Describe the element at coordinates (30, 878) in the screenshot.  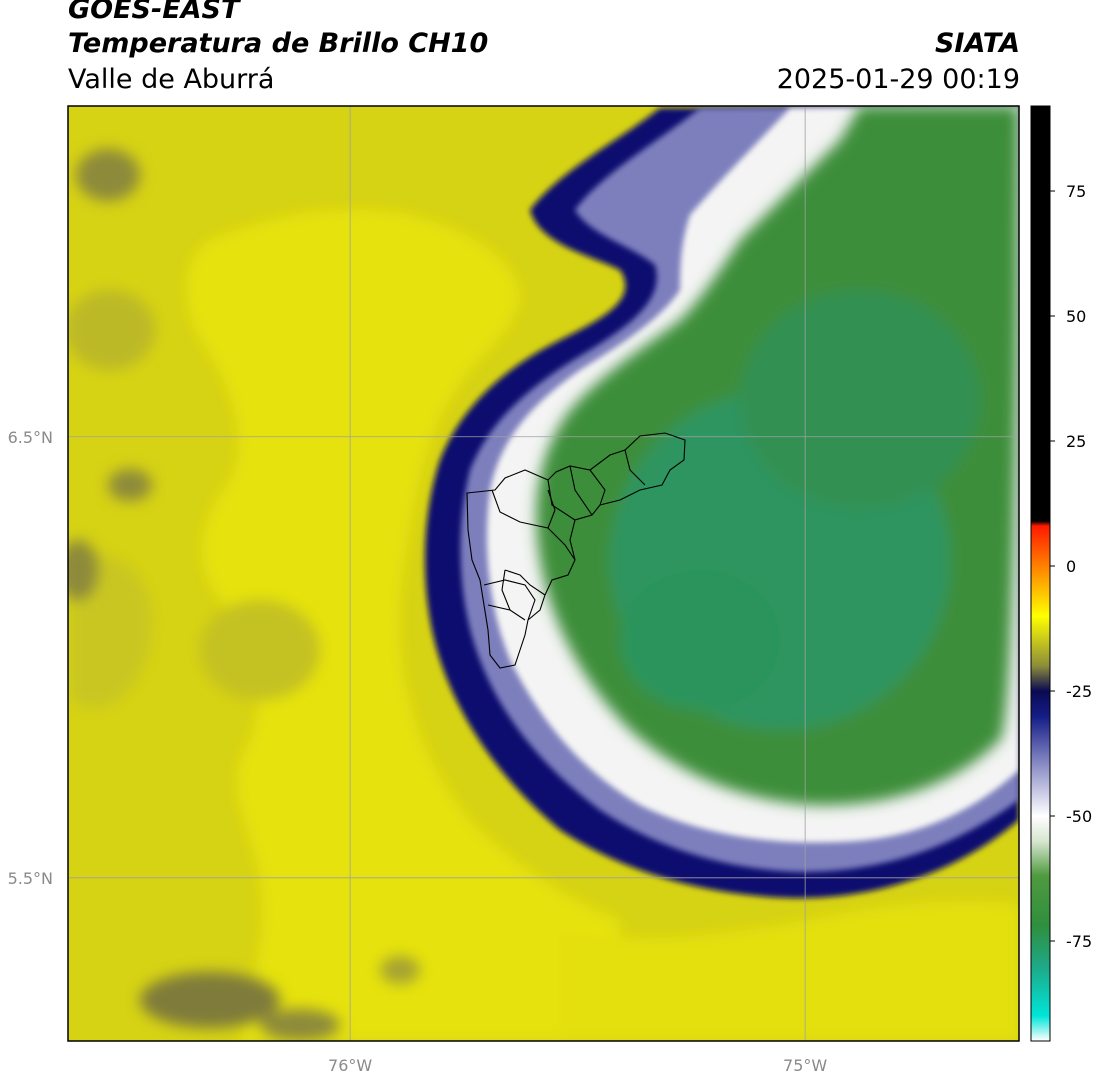
I see `lat-tick-label: 5.5°N` at that location.